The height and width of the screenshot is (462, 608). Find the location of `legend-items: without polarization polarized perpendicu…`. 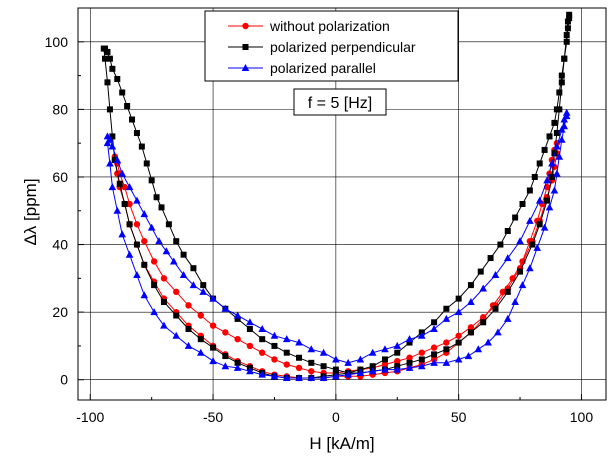

legend-items: without polarization polarized perpendicu… is located at coordinates (322, 47).